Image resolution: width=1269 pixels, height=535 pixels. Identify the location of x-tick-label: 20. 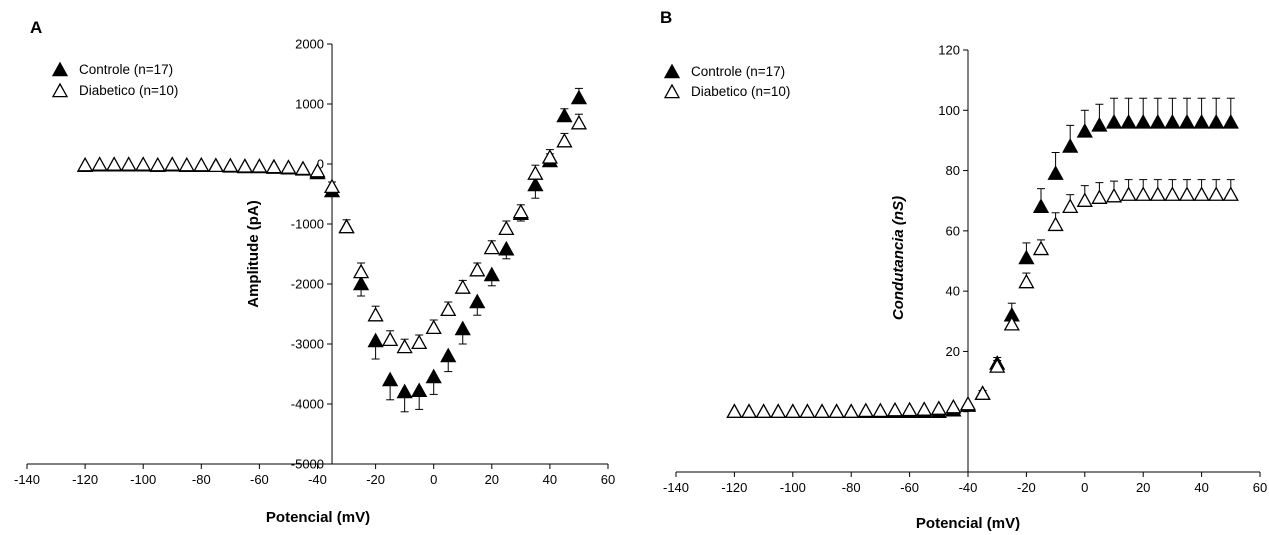
(492, 479).